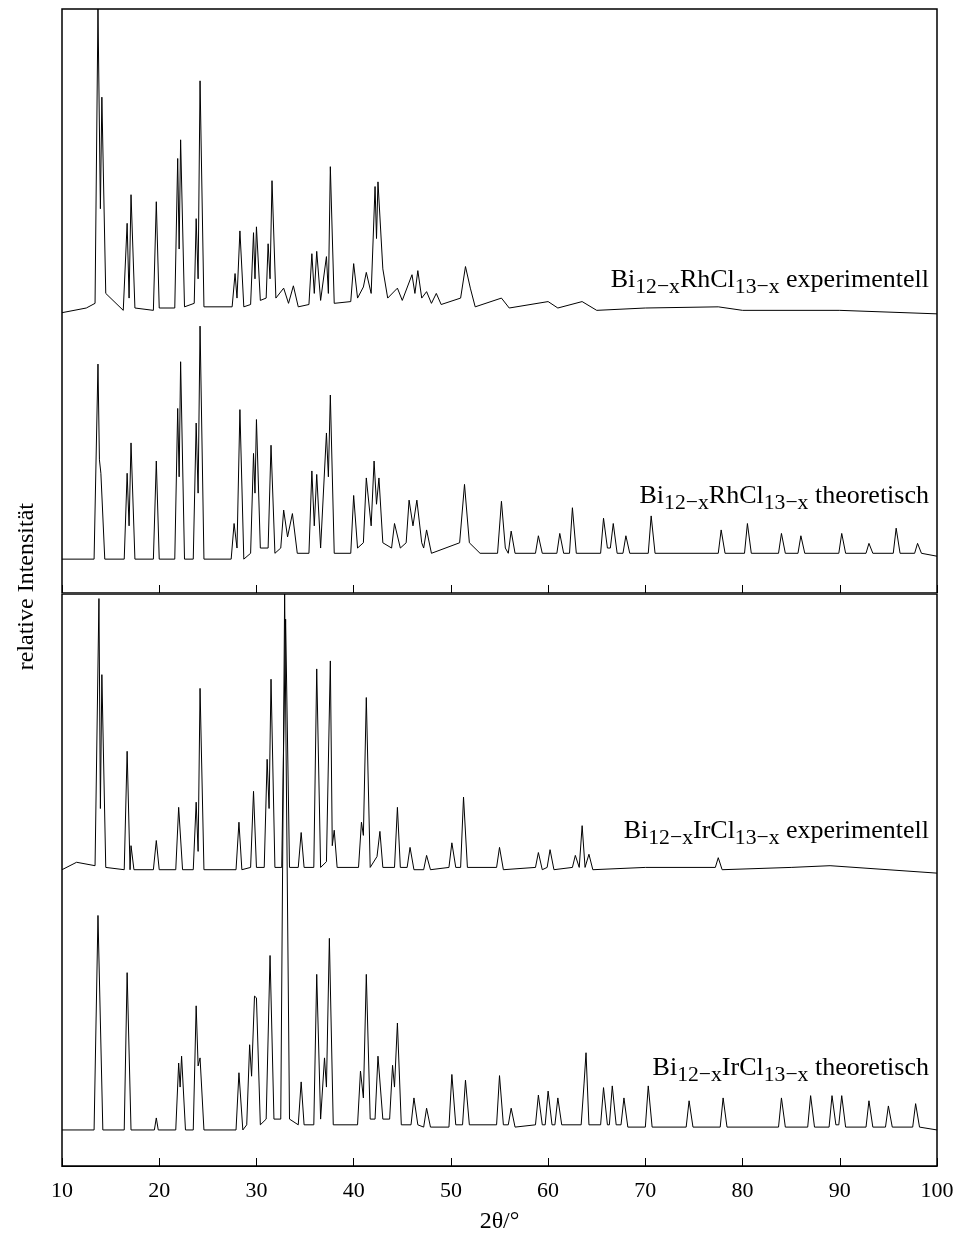  Describe the element at coordinates (159, 1189) in the screenshot. I see `x-tick-label: 20` at that location.